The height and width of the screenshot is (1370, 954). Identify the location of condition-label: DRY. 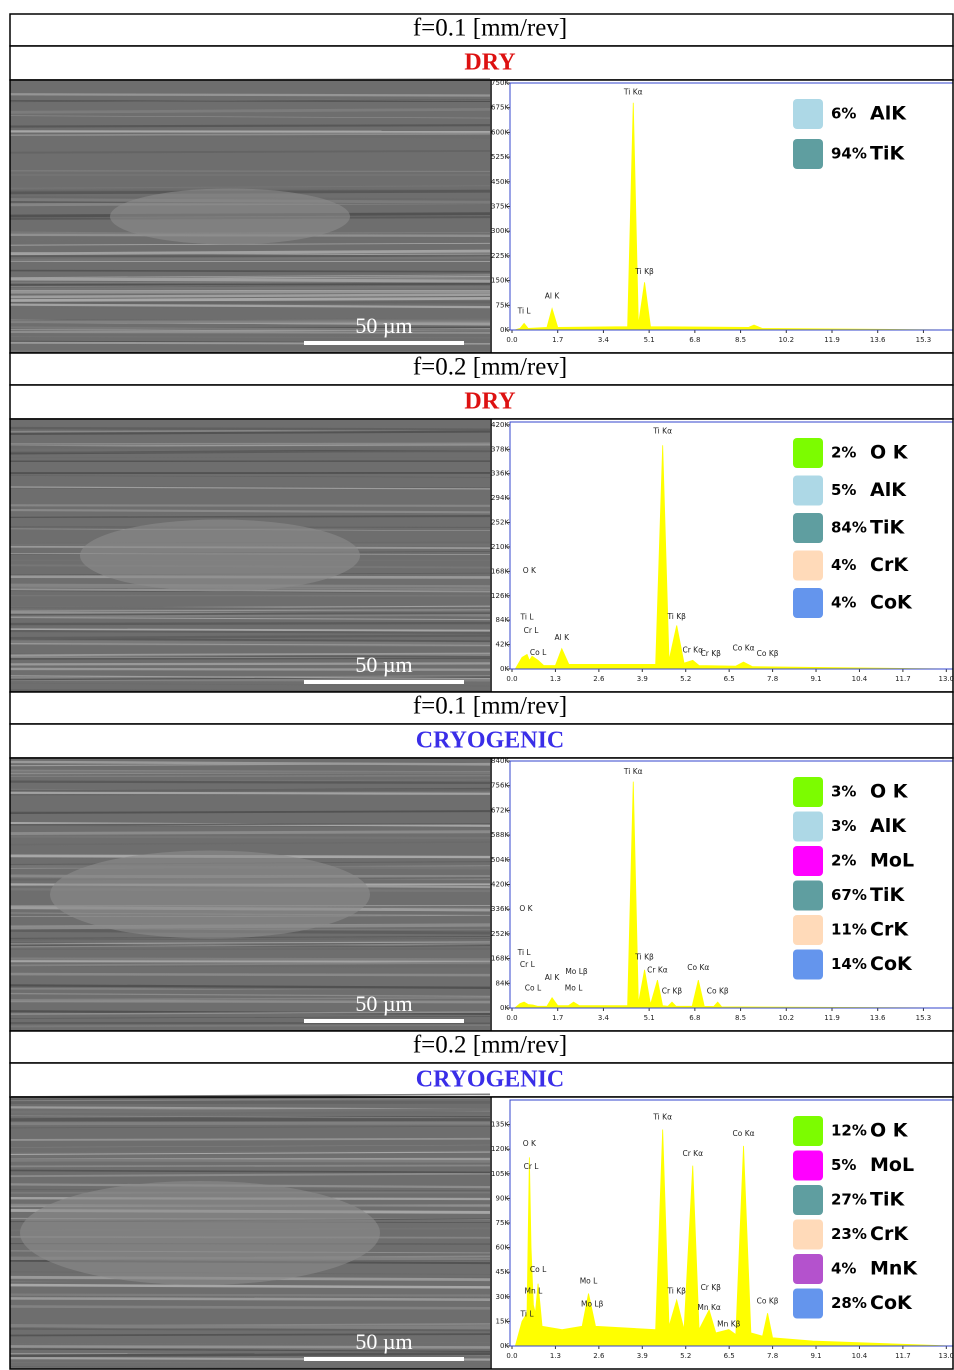
(489, 63).